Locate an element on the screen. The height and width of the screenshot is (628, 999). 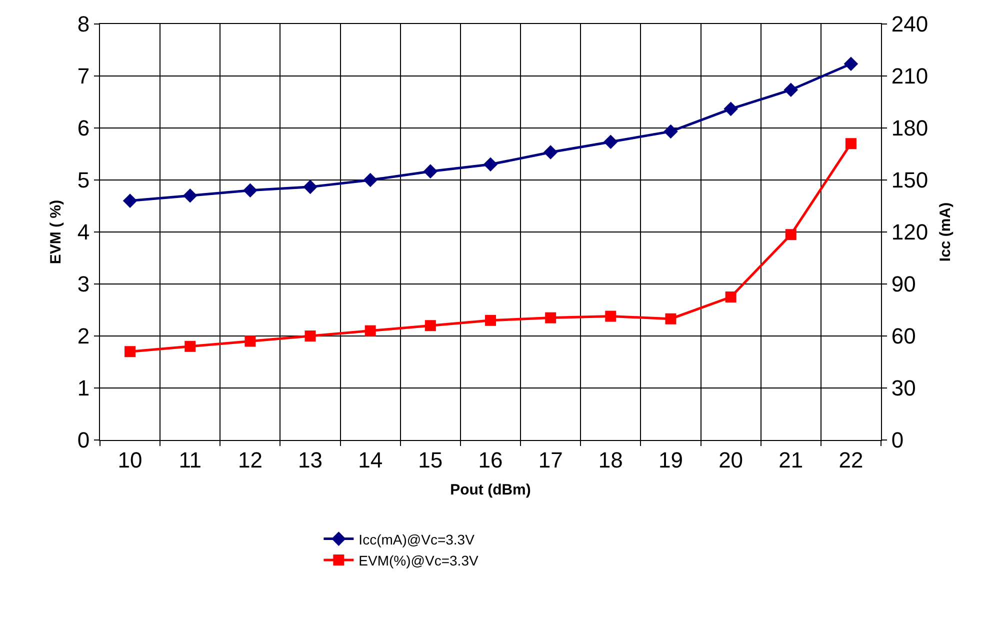
y-tick-label: 1 is located at coordinates (83, 388).